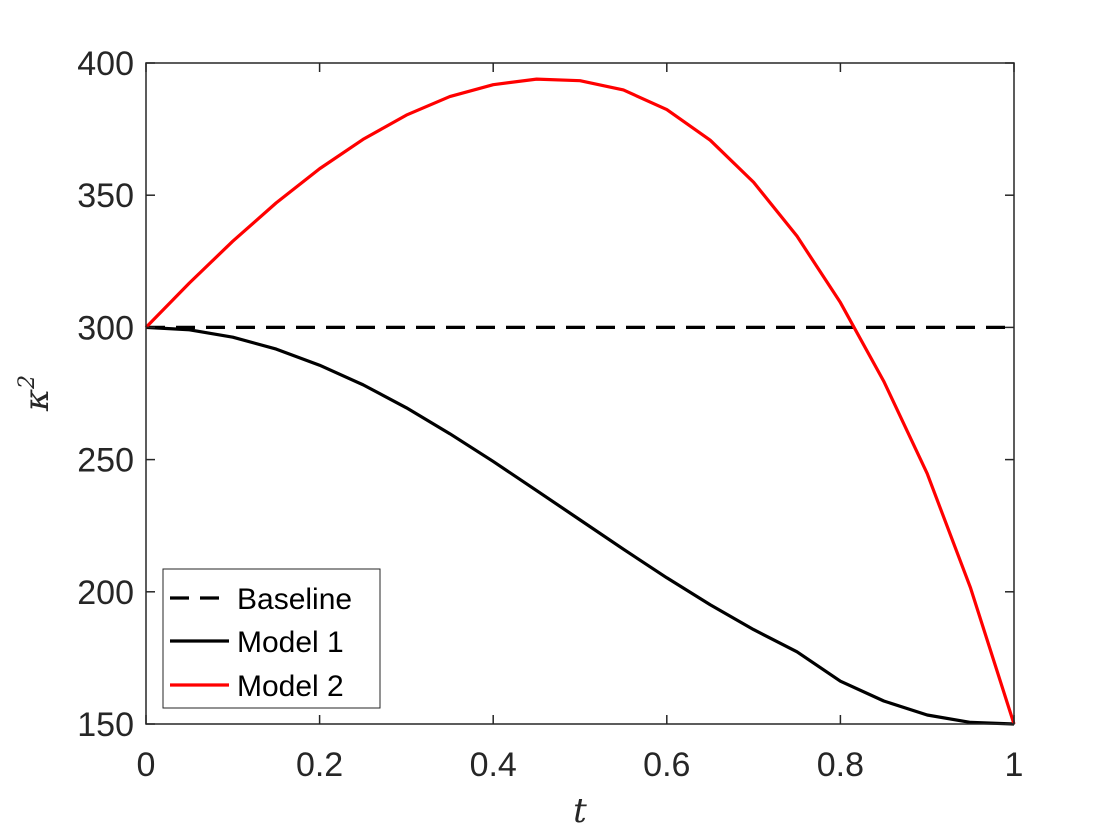 Image resolution: width=1120 pixels, height=840 pixels. I want to click on legend-label-baseline: Baseline, so click(294, 599).